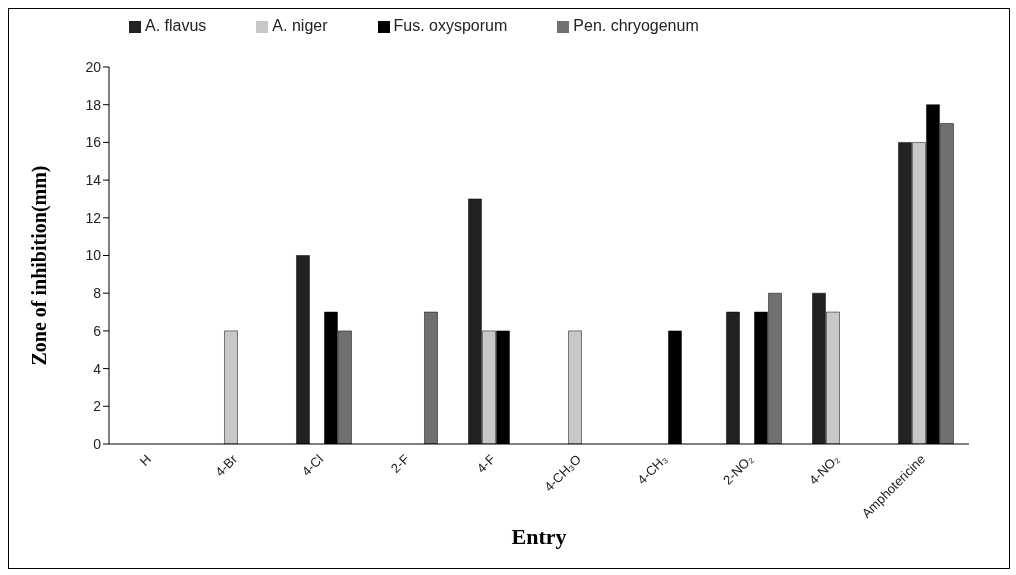 Image resolution: width=1016 pixels, height=575 pixels. What do you see at coordinates (97, 406) in the screenshot?
I see `y-tick-label: 2` at bounding box center [97, 406].